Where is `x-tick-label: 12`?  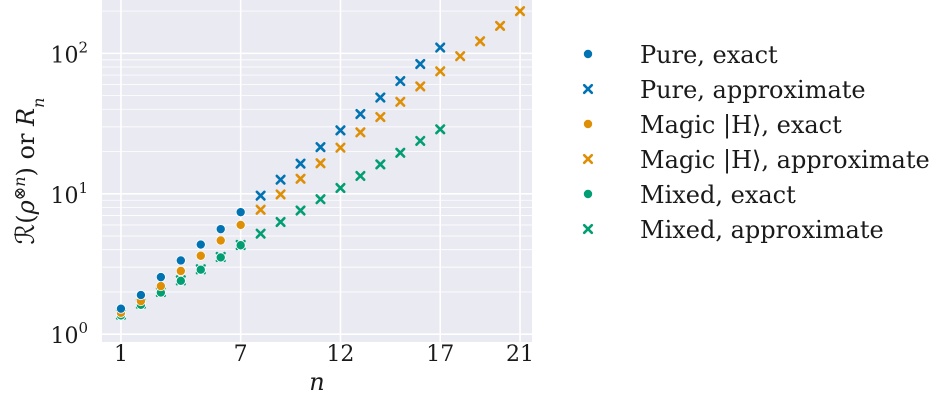
x-tick-label: 12 is located at coordinates (340, 354).